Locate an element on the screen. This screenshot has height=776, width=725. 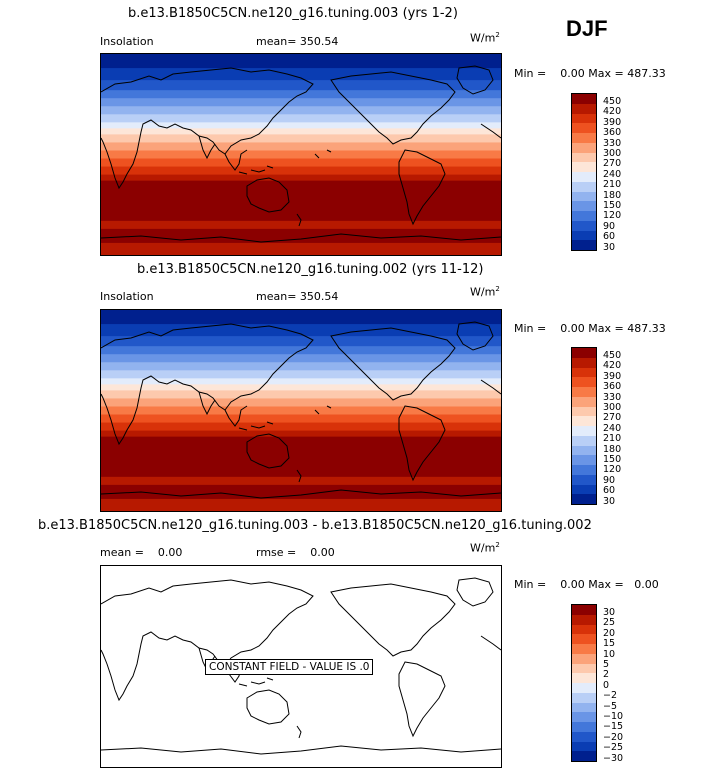
colorbar-tick-label: −30 is located at coordinates (613, 758).